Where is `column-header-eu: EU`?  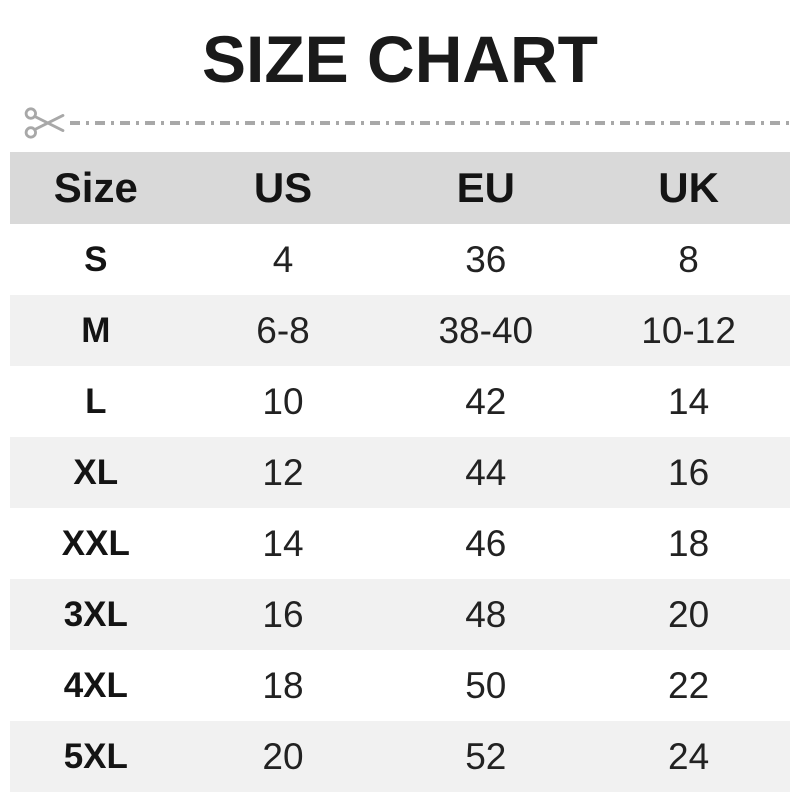
column-header-eu: EU is located at coordinates (486, 188).